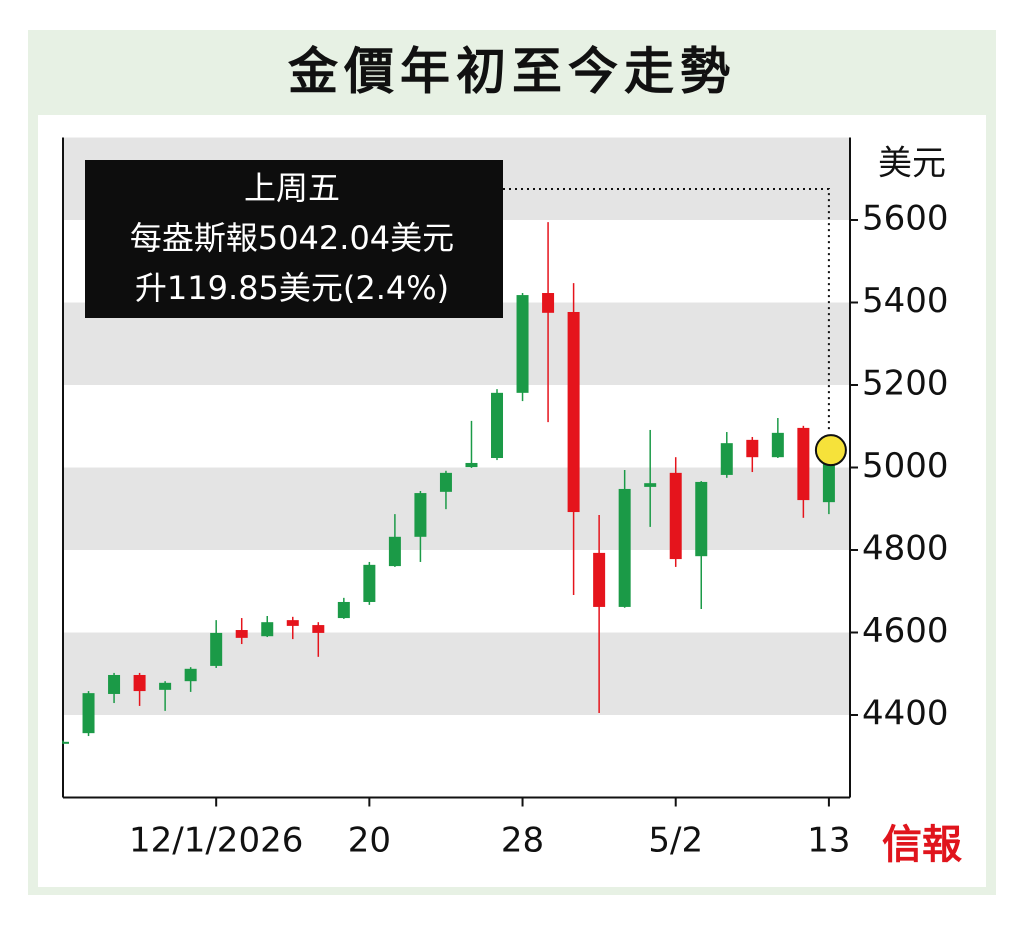  I want to click on y-tick-label: 4400, so click(905, 714).